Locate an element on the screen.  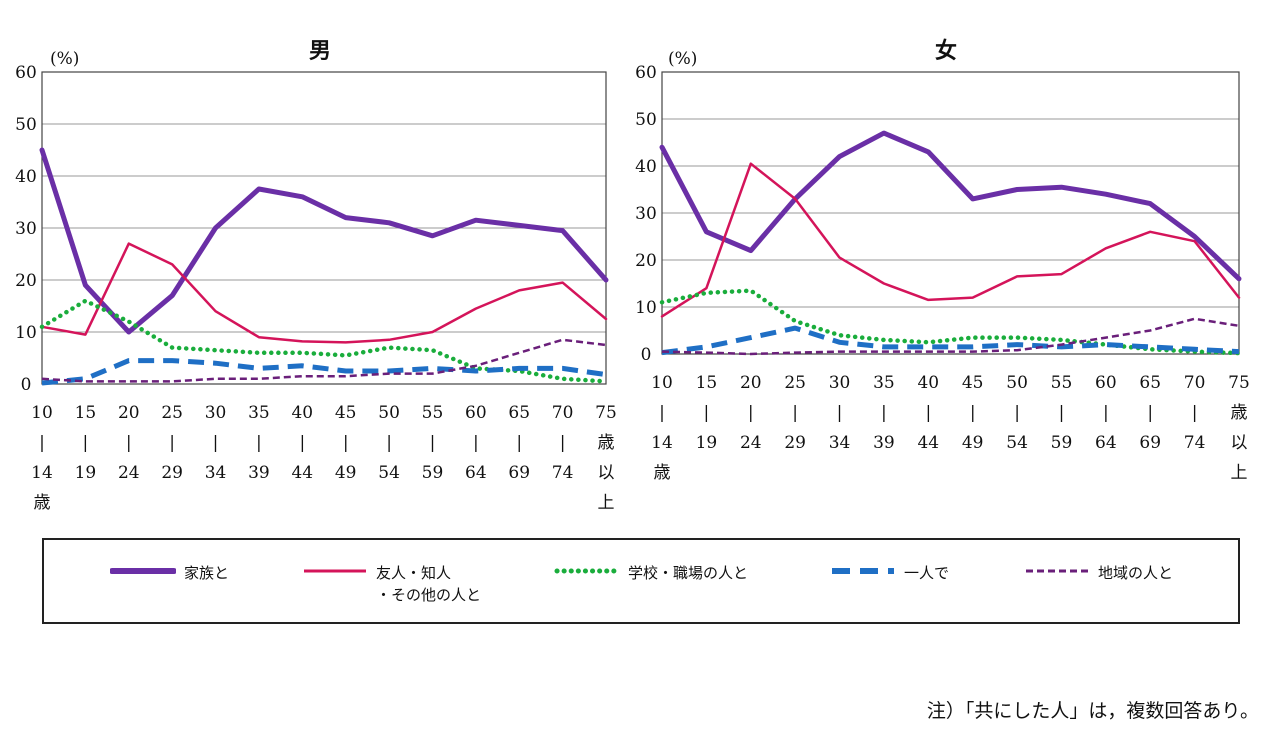
male-x-tick-label: 25 is located at coordinates (172, 413).